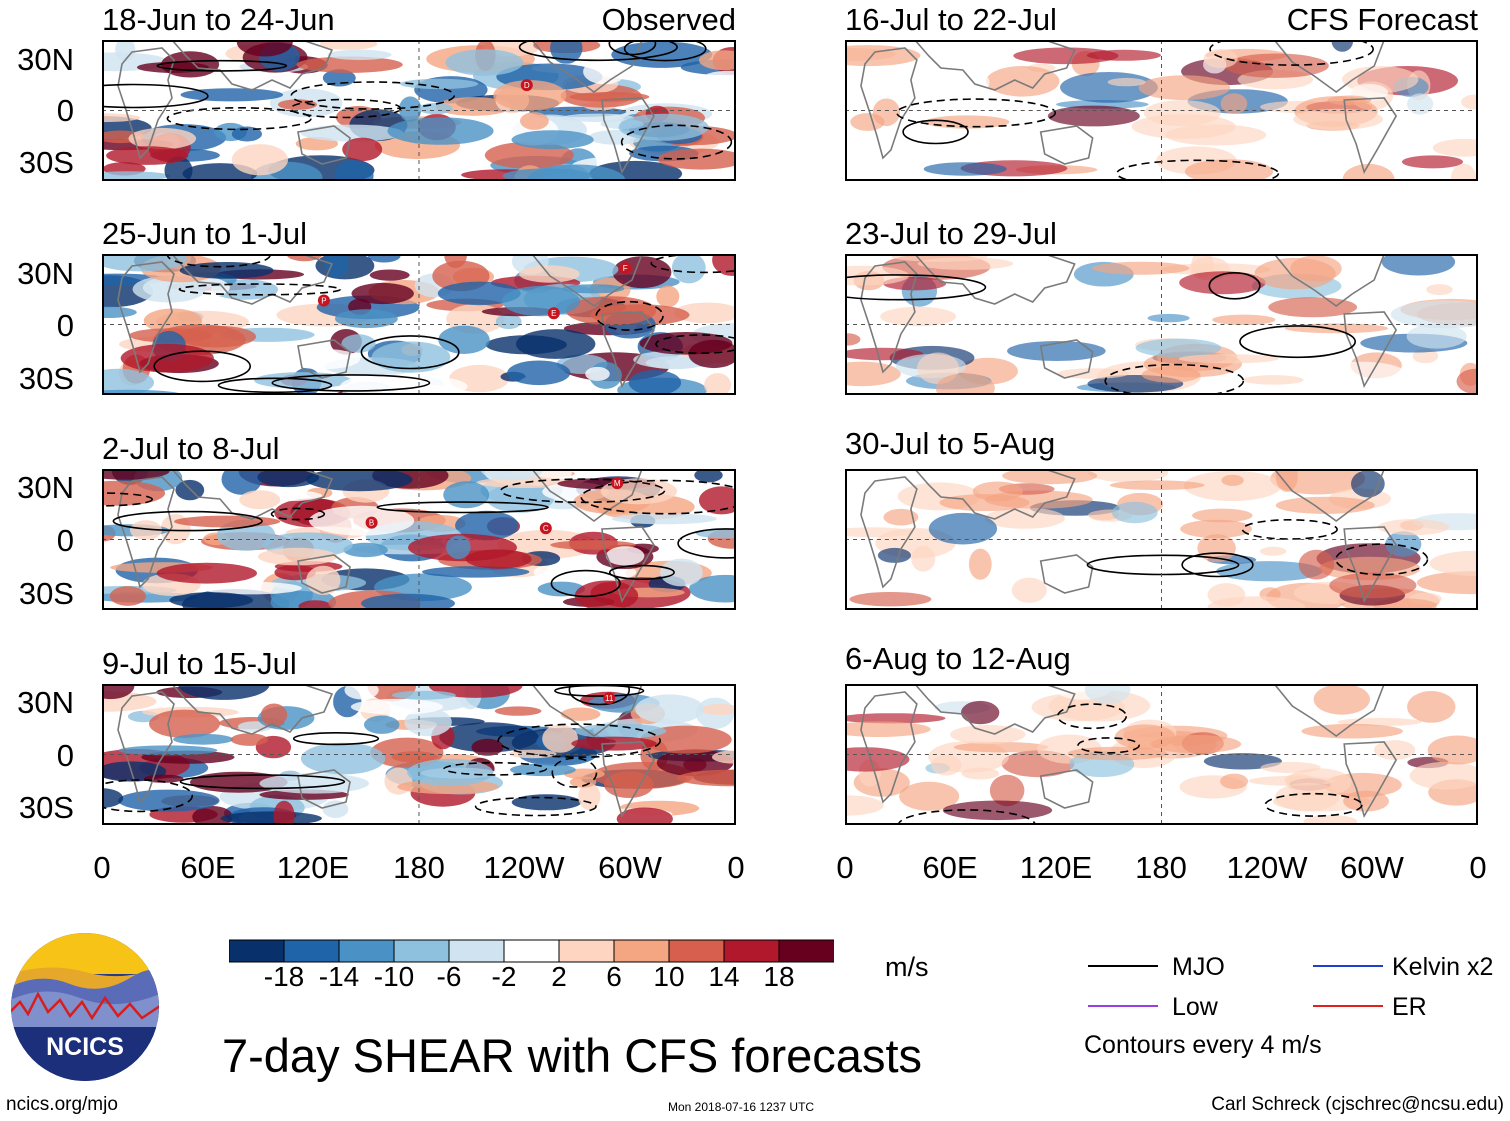 Image resolution: width=1510 pixels, height=1121 pixels. What do you see at coordinates (199, 663) in the screenshot?
I see `panel-title-4: 9-Jul to 15-Jul` at bounding box center [199, 663].